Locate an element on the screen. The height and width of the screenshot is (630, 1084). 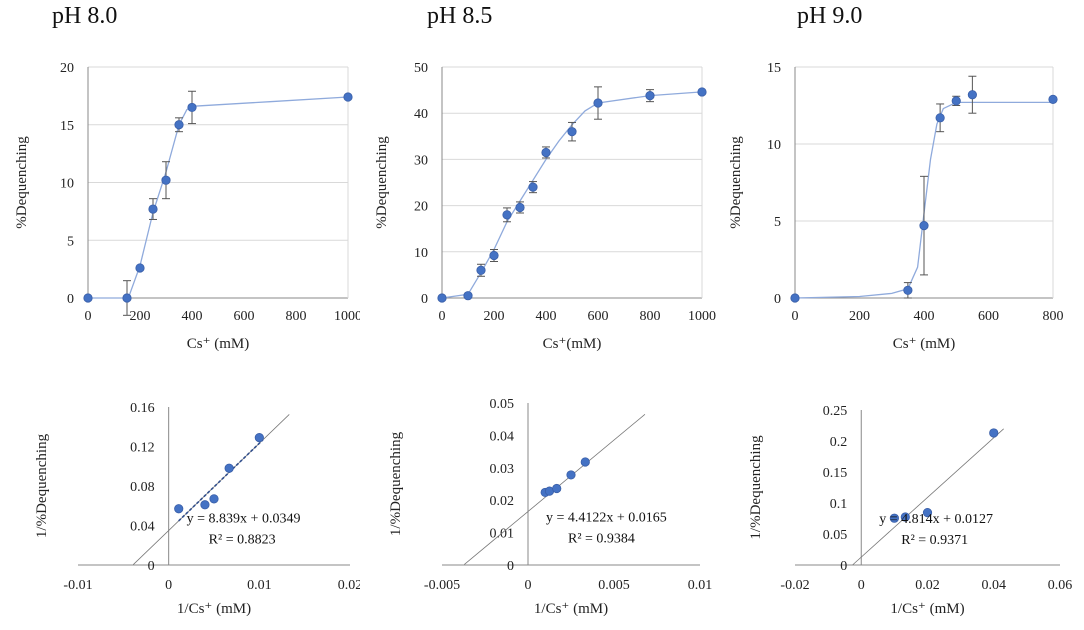
regression-equation: y = 4.4122x + 0.0165 is located at coordinates (606, 517).